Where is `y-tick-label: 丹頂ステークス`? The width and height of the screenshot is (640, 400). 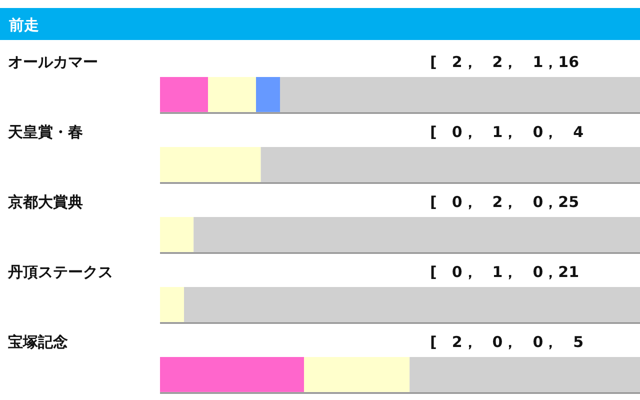 y-tick-label: 丹頂ステークス is located at coordinates (60, 272).